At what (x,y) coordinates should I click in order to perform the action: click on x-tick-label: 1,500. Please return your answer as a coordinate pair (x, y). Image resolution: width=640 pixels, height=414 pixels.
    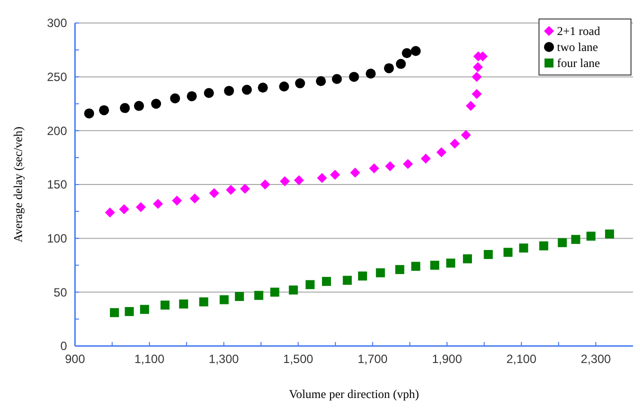
    Looking at the image, I should click on (298, 359).